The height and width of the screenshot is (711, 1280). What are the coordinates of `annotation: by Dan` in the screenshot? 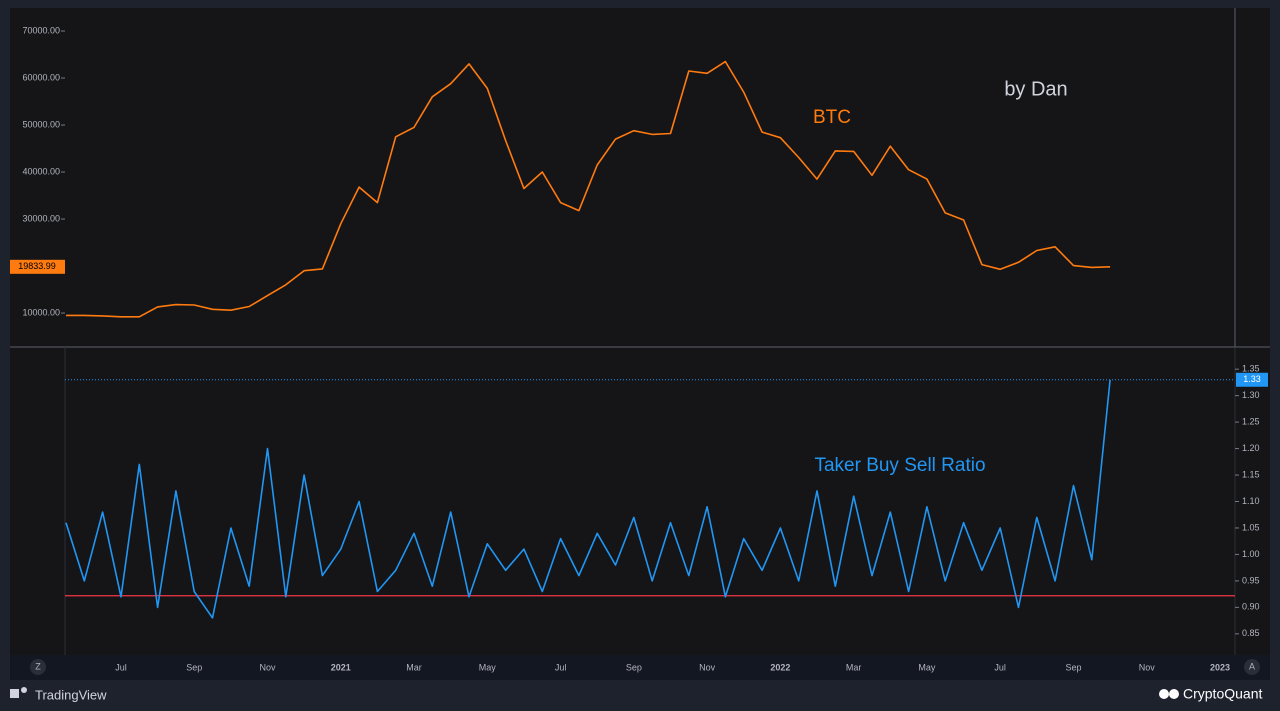 It's located at (1035, 89).